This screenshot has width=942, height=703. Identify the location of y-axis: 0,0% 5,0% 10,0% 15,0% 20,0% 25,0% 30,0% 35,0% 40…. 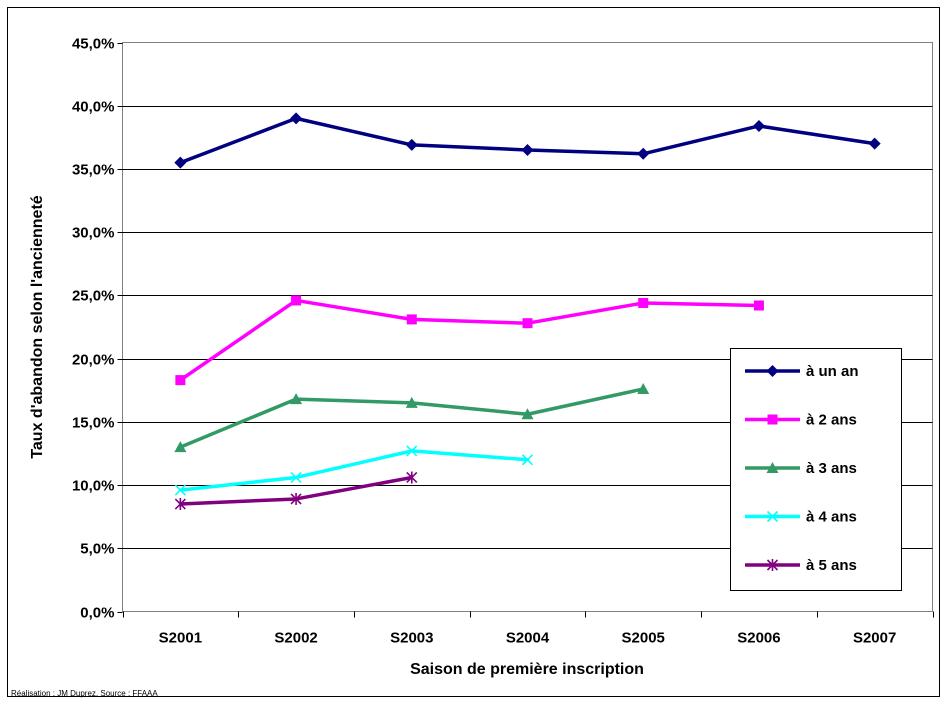
(97, 329).